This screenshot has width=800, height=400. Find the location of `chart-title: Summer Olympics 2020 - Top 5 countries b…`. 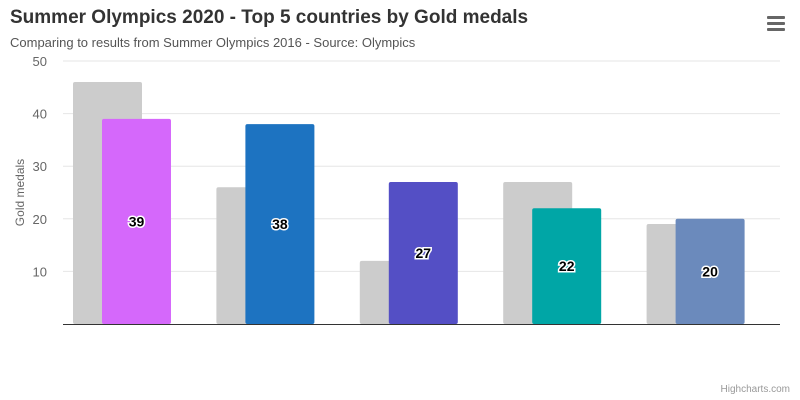

chart-title: Summer Olympics 2020 - Top 5 countries b… is located at coordinates (269, 17).